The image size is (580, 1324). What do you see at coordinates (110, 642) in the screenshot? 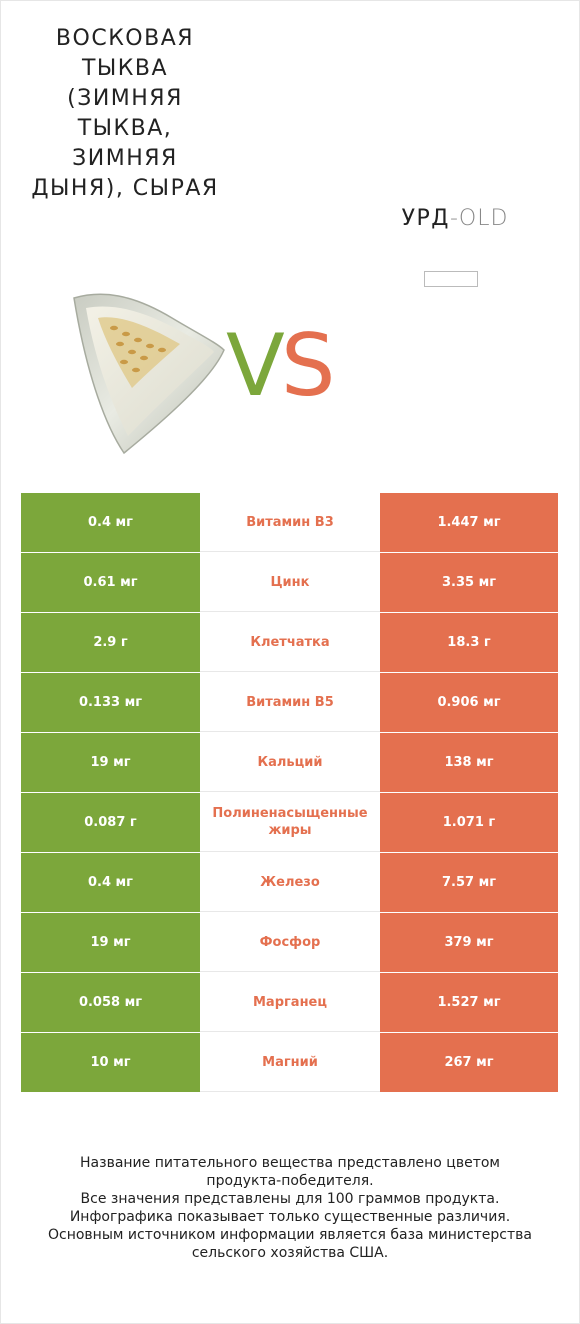
I see `left-value: 2.9 г` at bounding box center [110, 642].